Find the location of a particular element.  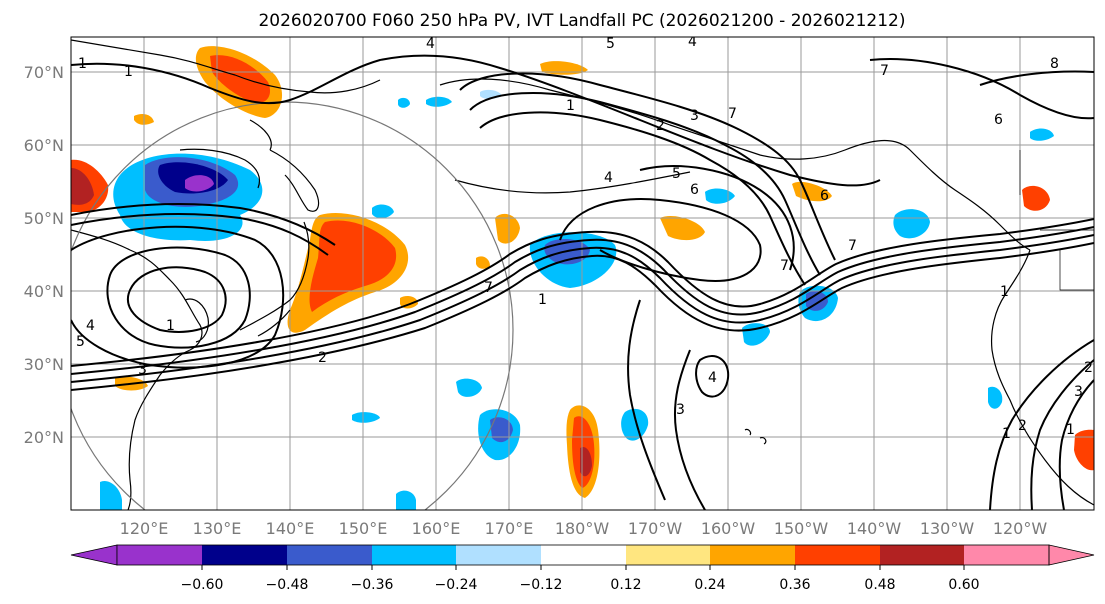

colorbar-tick-label: −0.24 is located at coordinates (456, 585).